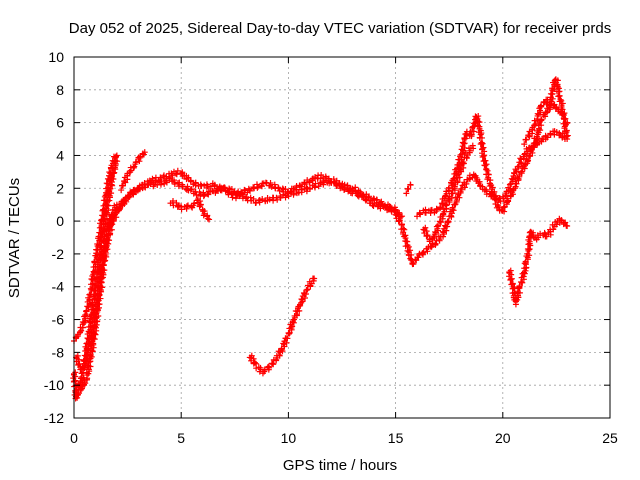 The image size is (640, 480). What do you see at coordinates (289, 438) in the screenshot?
I see `x-tick-label: 10` at bounding box center [289, 438].